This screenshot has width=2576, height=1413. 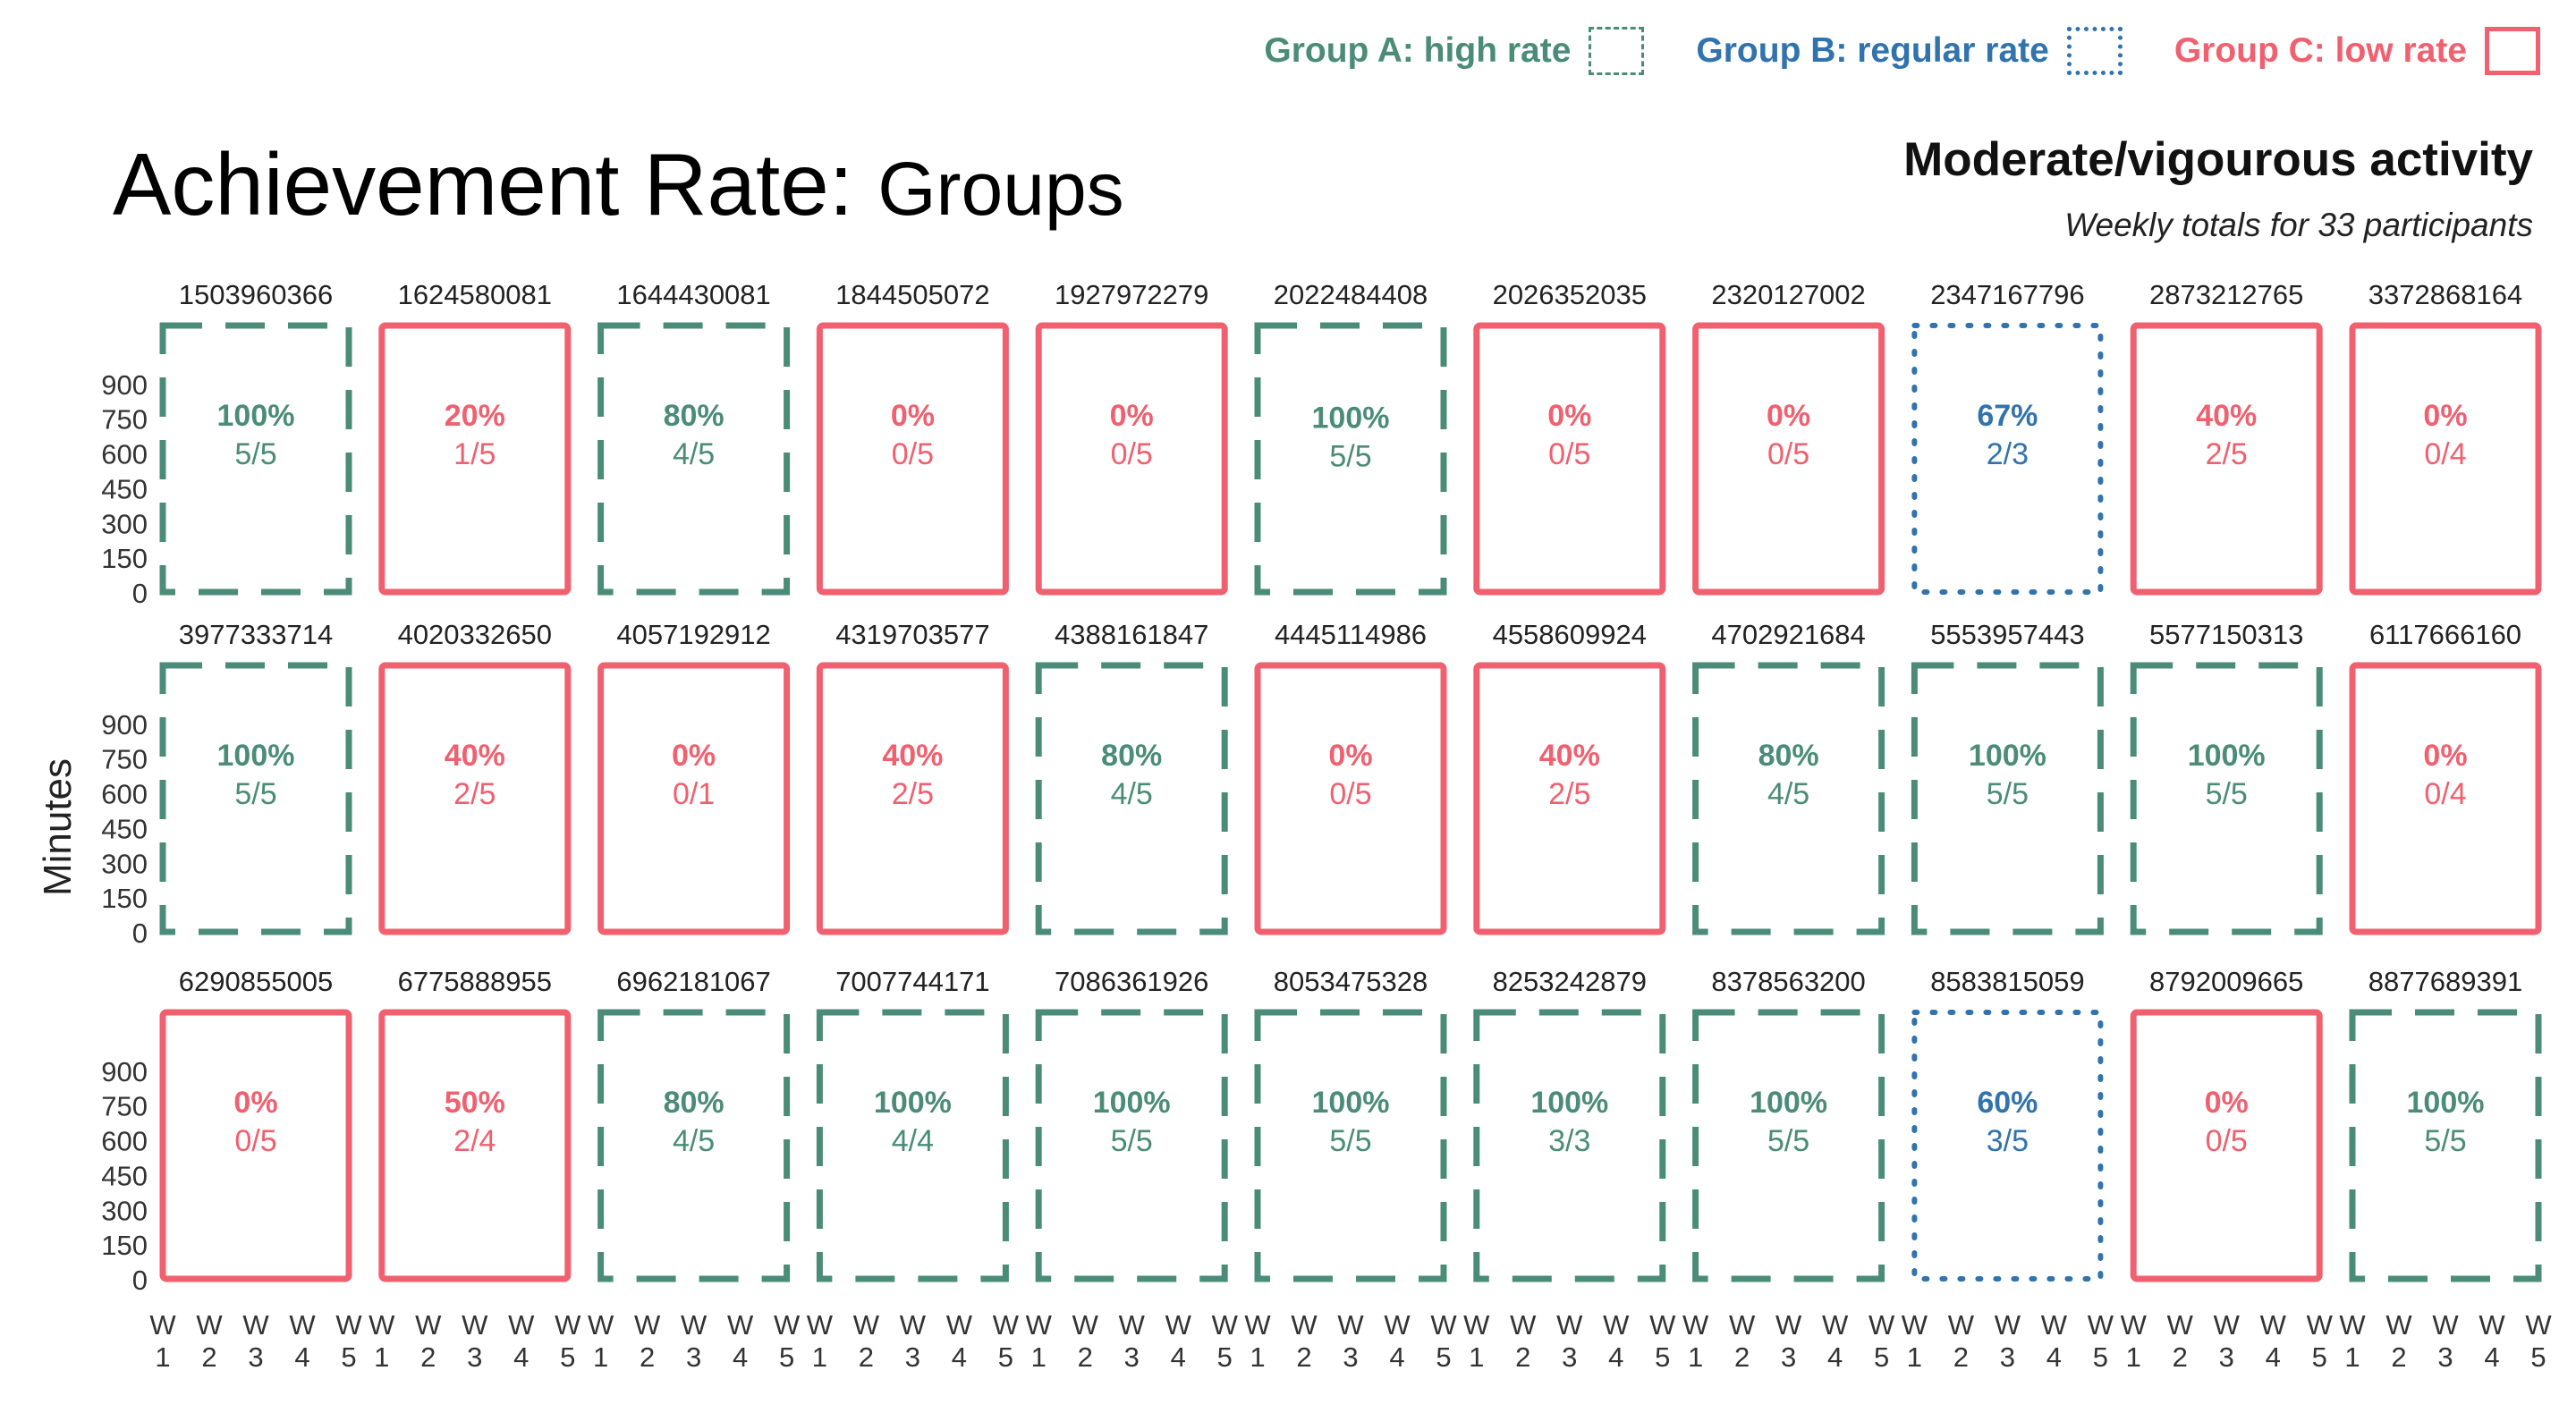 I want to click on y-tick-label: 450, so click(x=124, y=1175).